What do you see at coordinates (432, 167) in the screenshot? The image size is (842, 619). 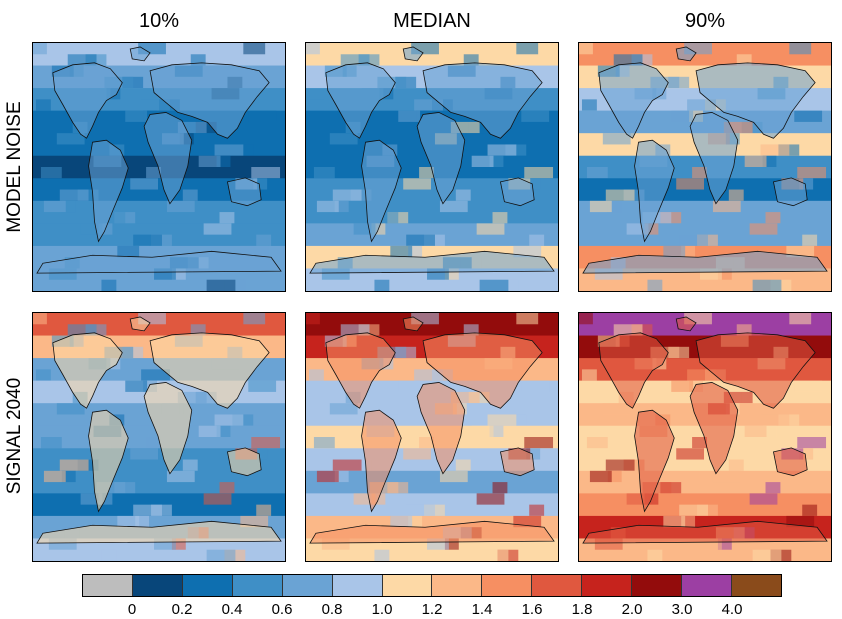 I see `map-panel-noise-median` at bounding box center [432, 167].